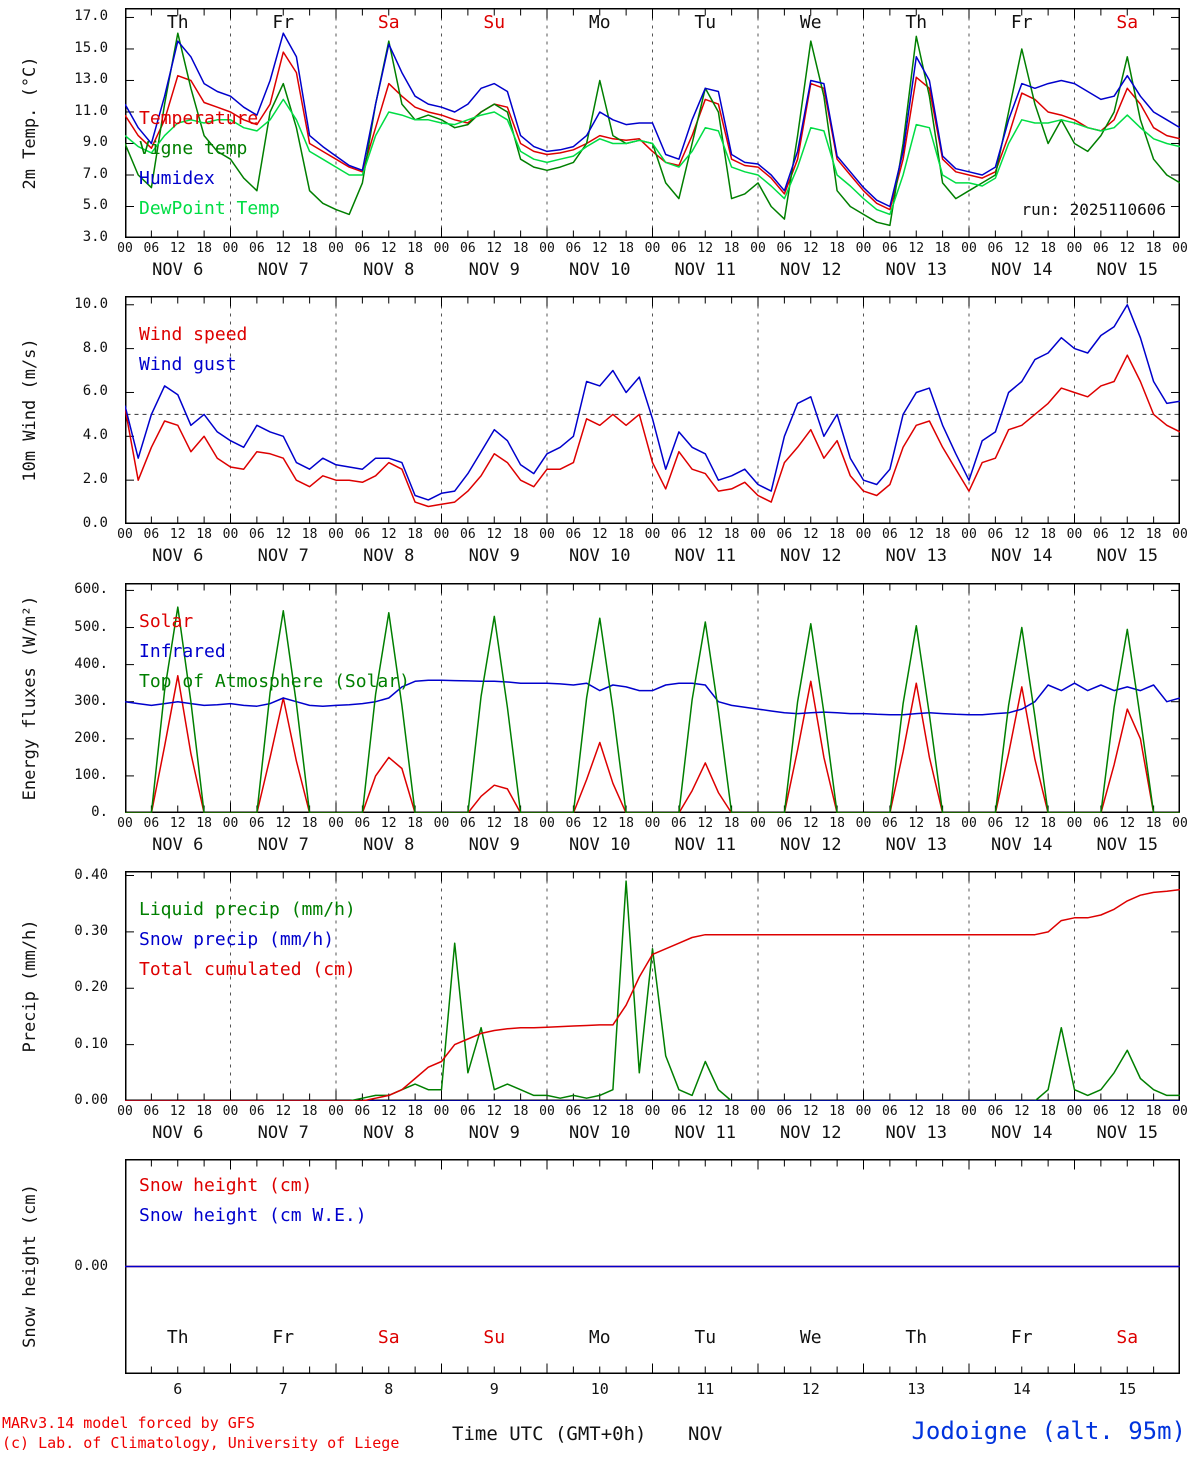 The height and width of the screenshot is (1471, 1194). Describe the element at coordinates (91, 303) in the screenshot. I see `y-tick-label: 10.0` at that location.